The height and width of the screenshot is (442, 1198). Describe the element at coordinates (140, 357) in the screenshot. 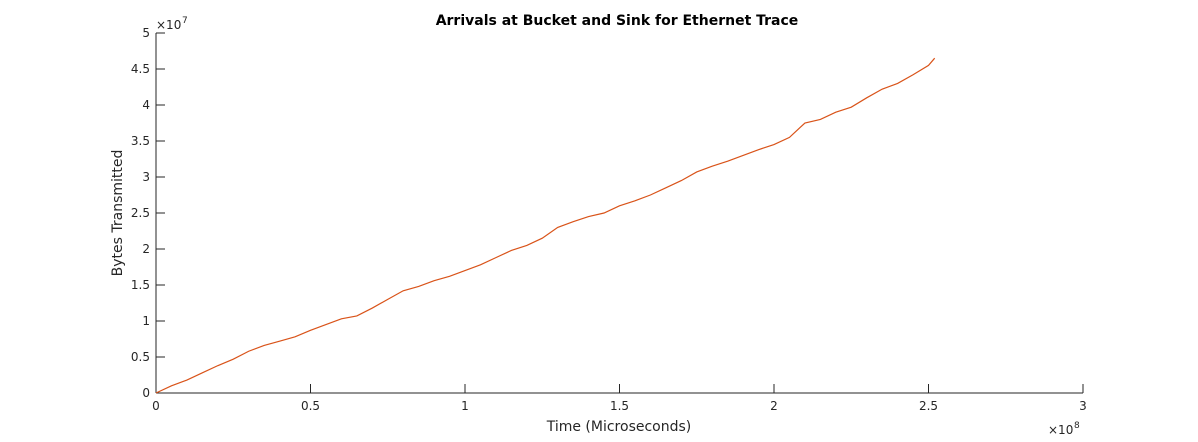

I see `y-tick-label: 0.5` at that location.